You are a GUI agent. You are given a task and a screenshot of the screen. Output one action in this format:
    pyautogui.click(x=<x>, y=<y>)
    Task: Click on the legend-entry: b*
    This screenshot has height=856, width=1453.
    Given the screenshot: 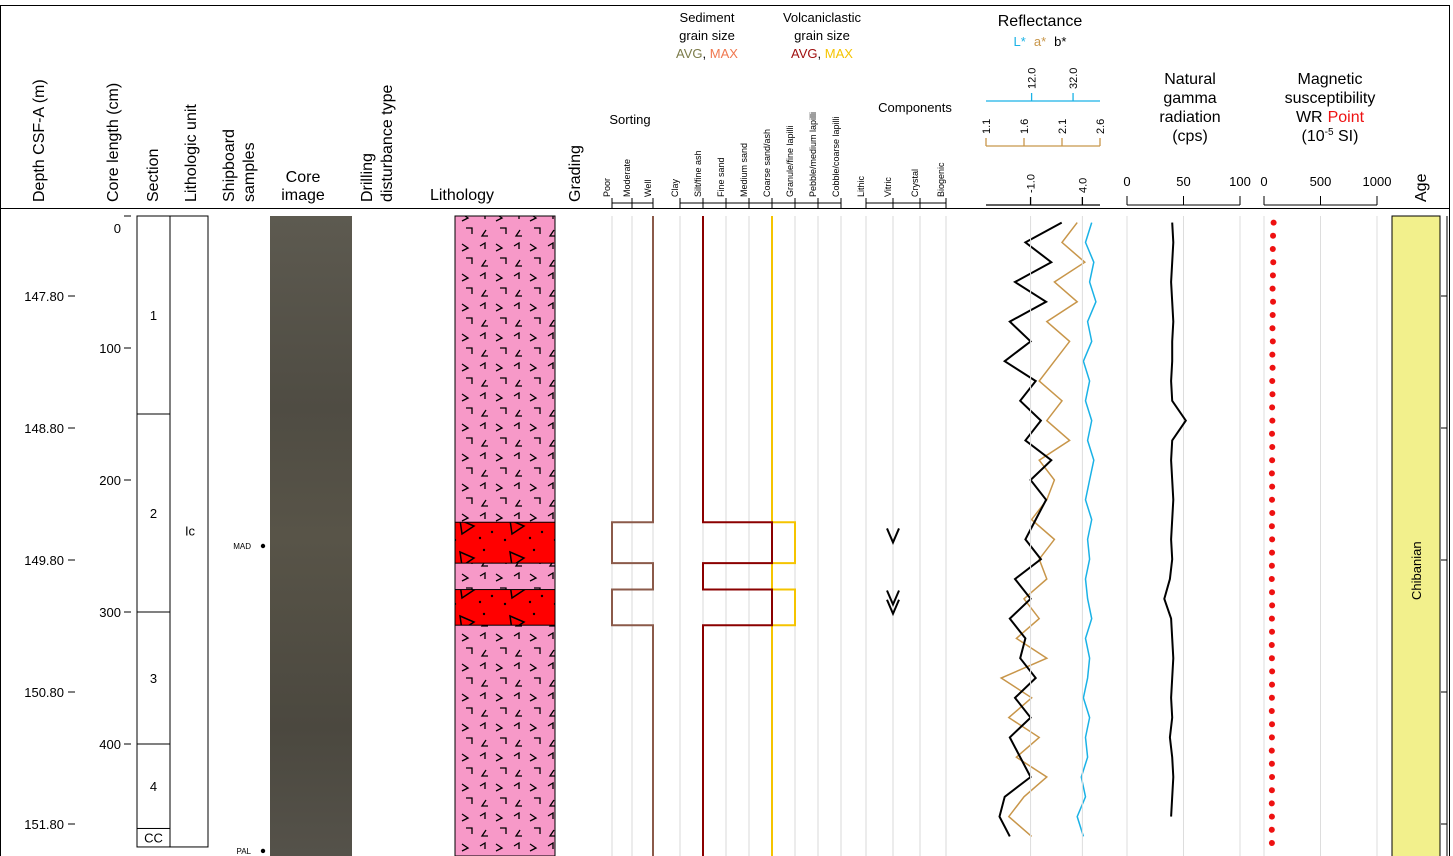 What is the action you would take?
    pyautogui.click(x=1060, y=41)
    